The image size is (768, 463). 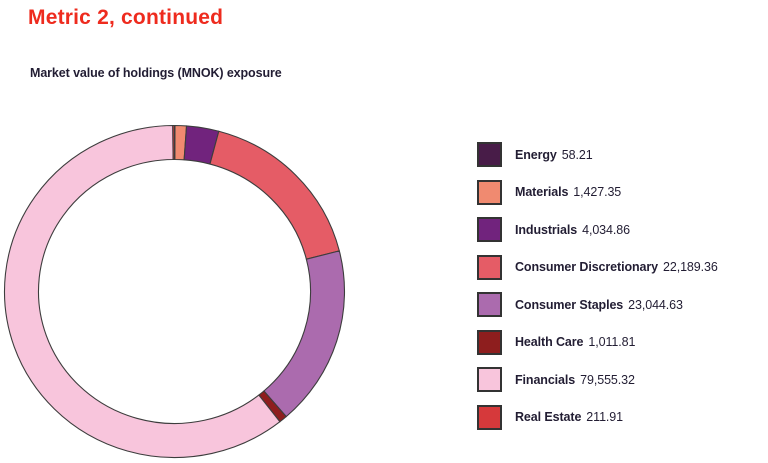 I want to click on legend-label: Real Estate, so click(x=548, y=417).